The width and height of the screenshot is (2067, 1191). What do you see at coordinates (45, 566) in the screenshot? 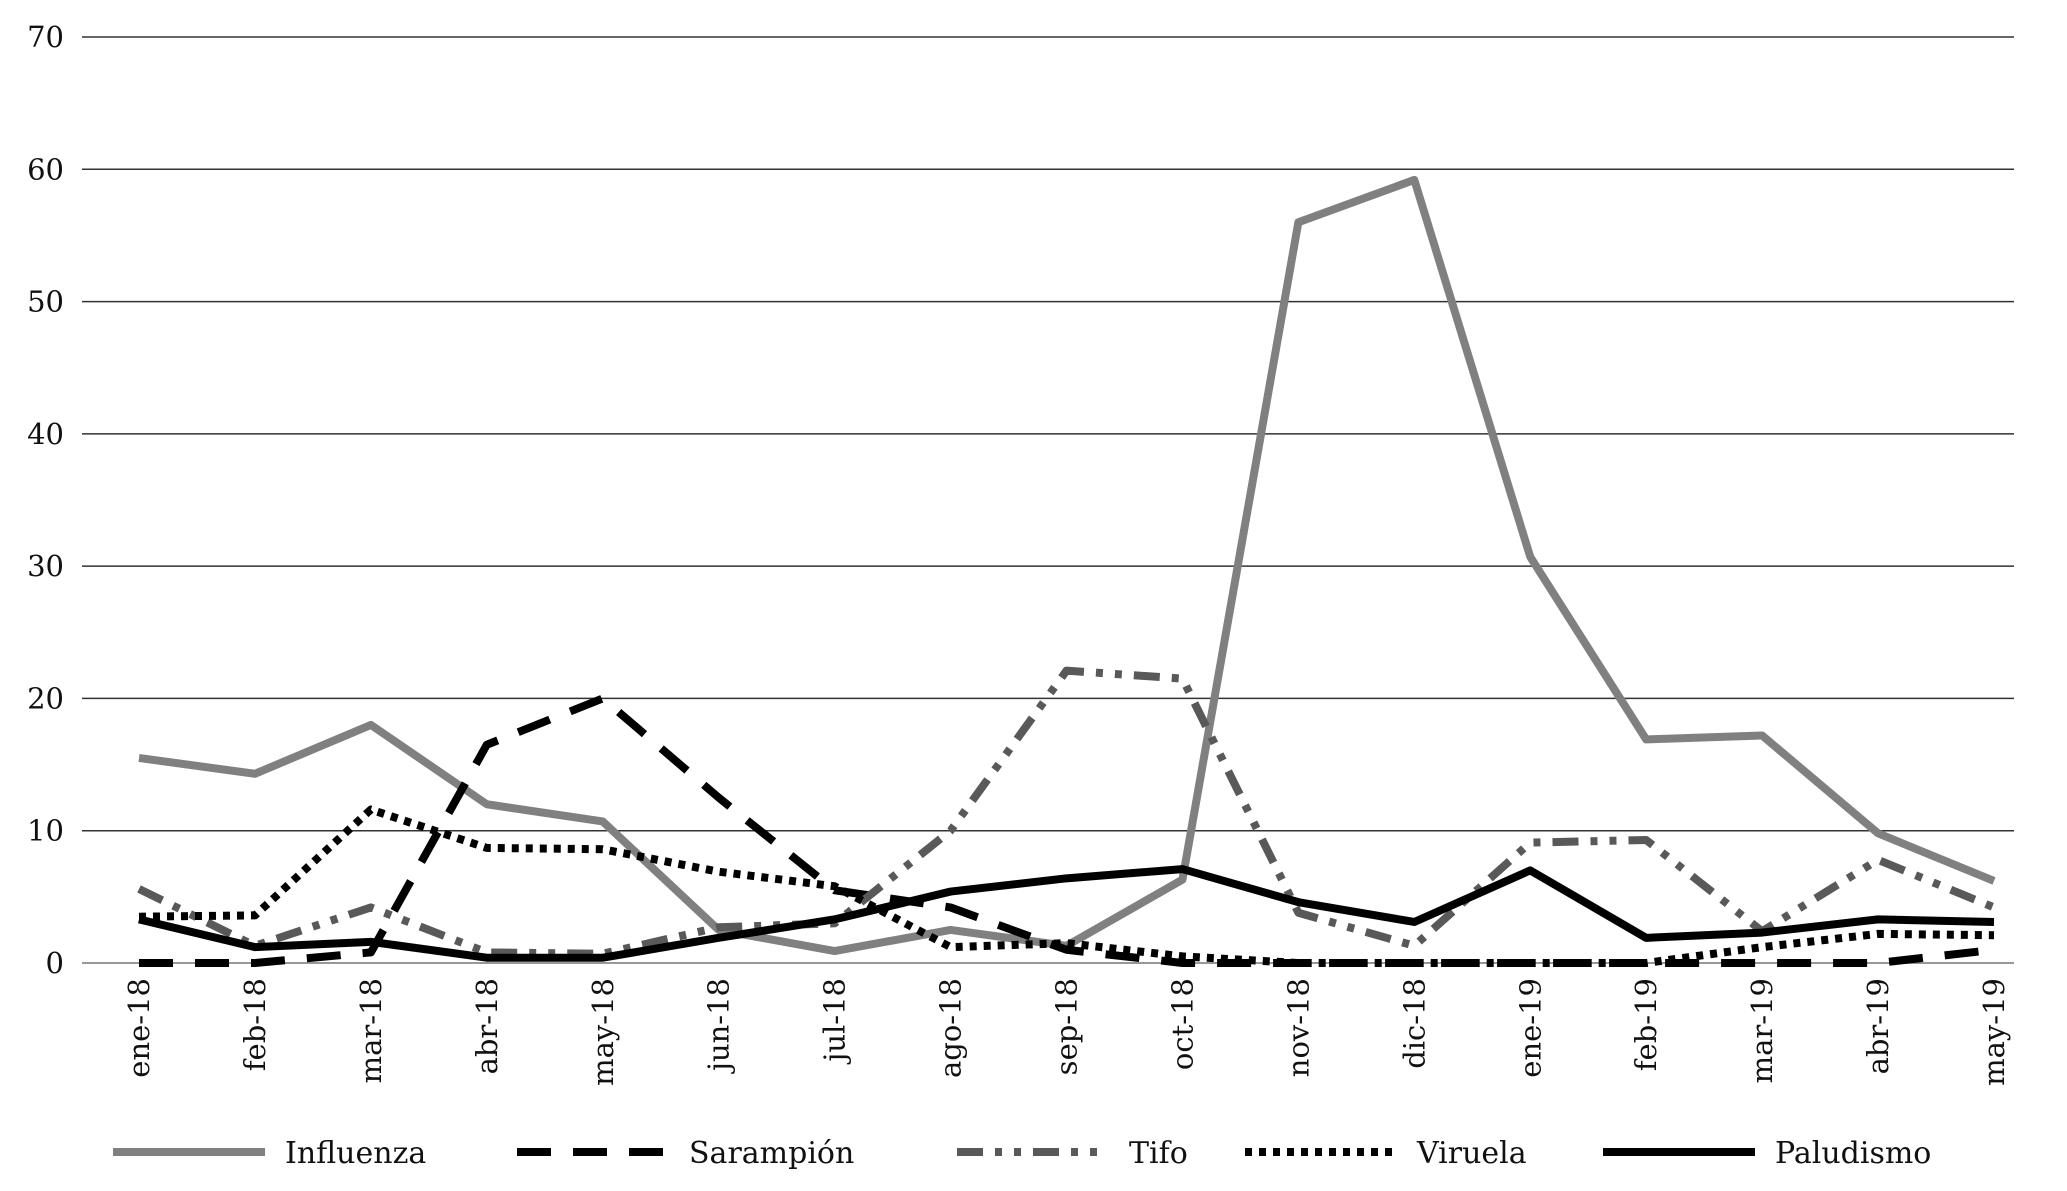
I see `y-tick-label: 30` at bounding box center [45, 566].